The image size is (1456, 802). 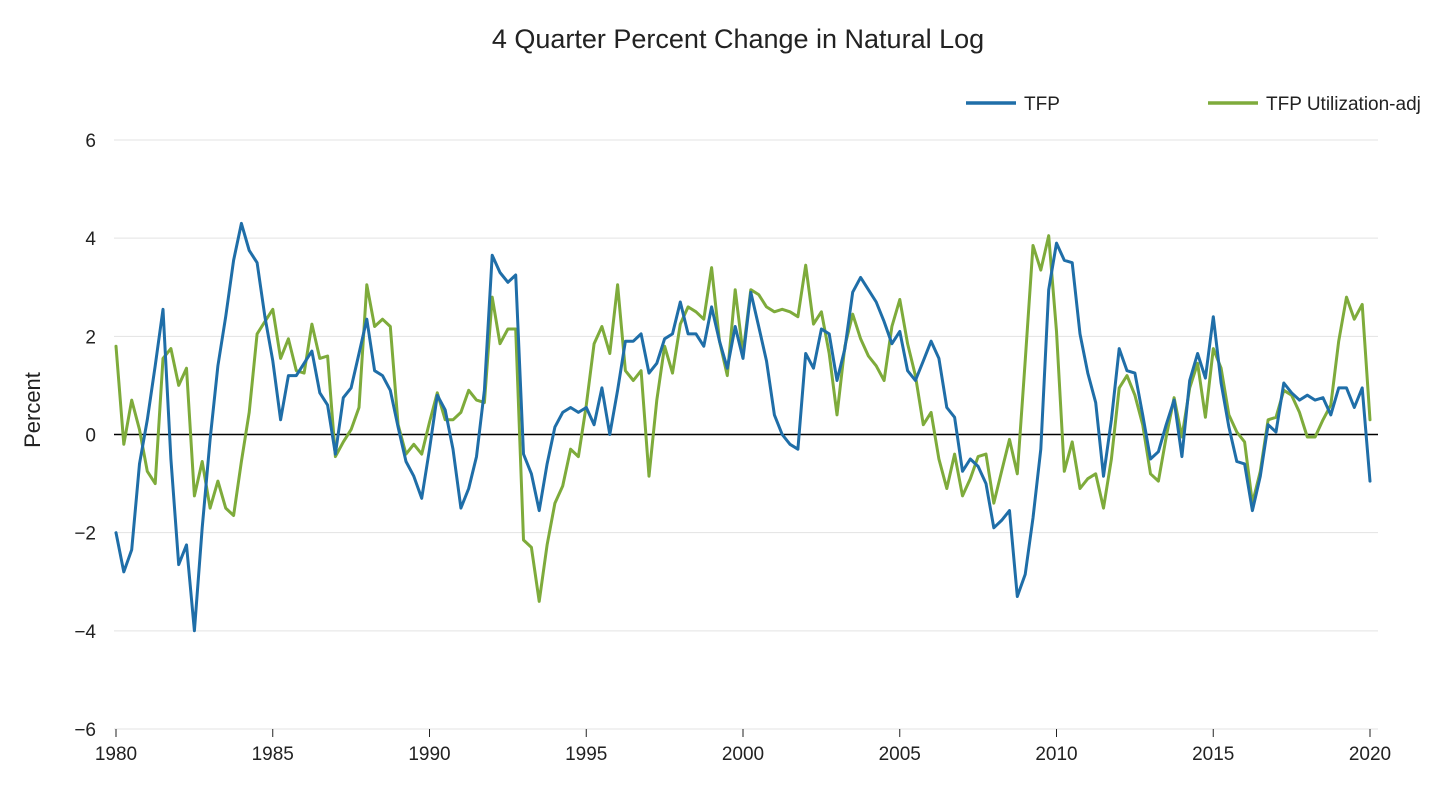 What do you see at coordinates (1343, 104) in the screenshot?
I see `legend-label-tfp-utilization-adj: TFP Utilization-adj` at bounding box center [1343, 104].